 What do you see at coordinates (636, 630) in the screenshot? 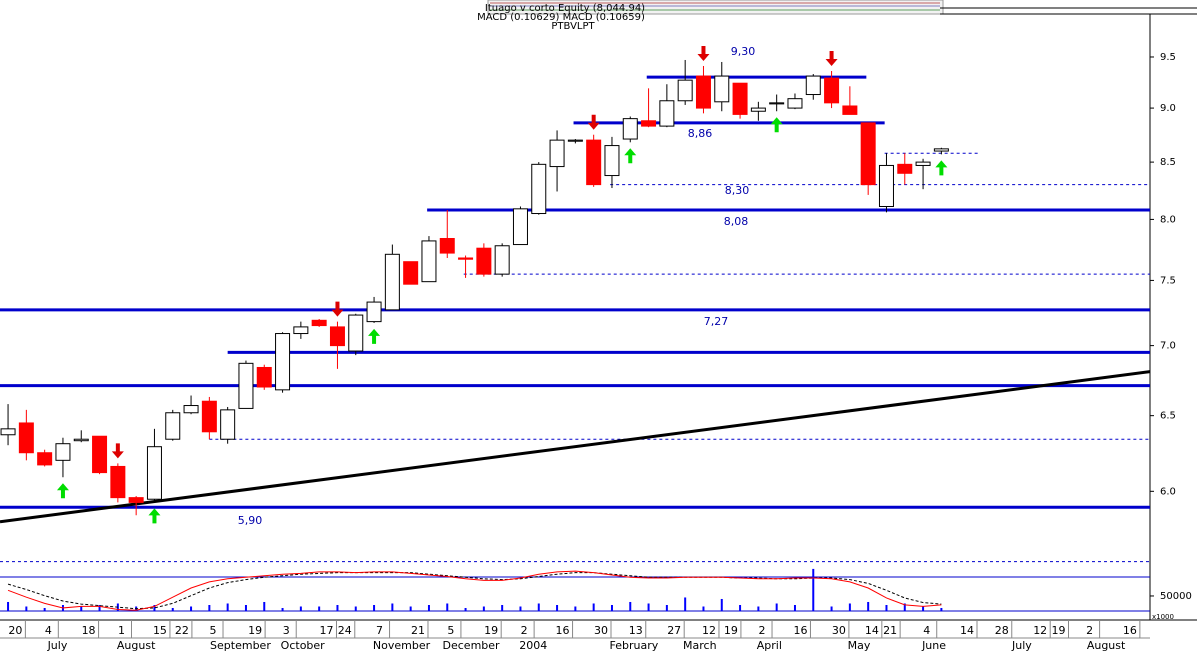
I see `x-tick-label: 13` at bounding box center [636, 630].